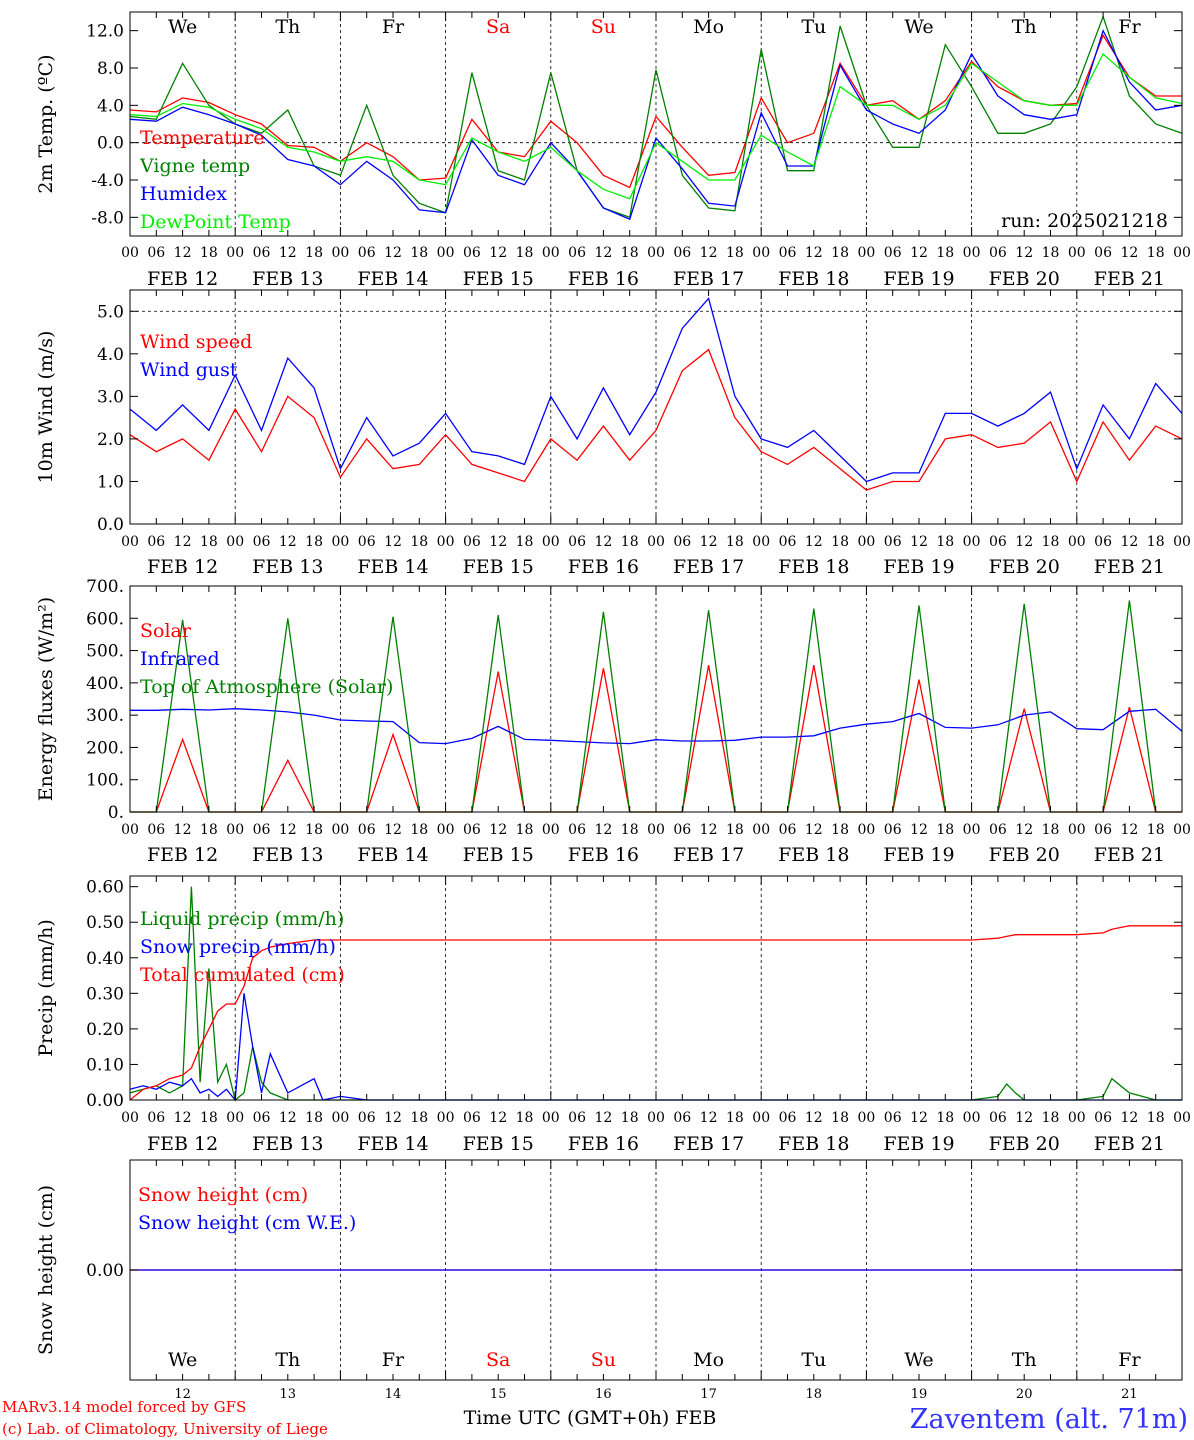  What do you see at coordinates (107, 218) in the screenshot?
I see `y-tick-label: -8.0` at bounding box center [107, 218].